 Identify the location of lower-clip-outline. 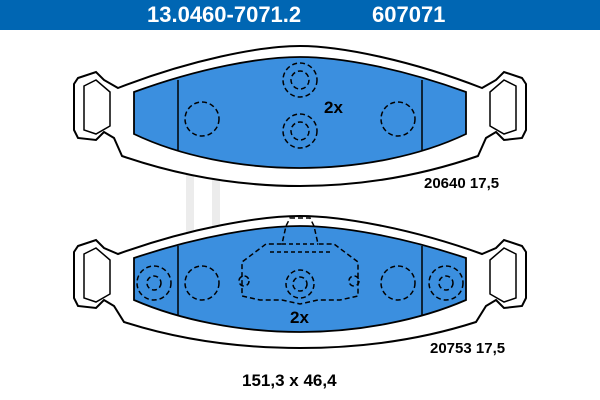
(300, 261).